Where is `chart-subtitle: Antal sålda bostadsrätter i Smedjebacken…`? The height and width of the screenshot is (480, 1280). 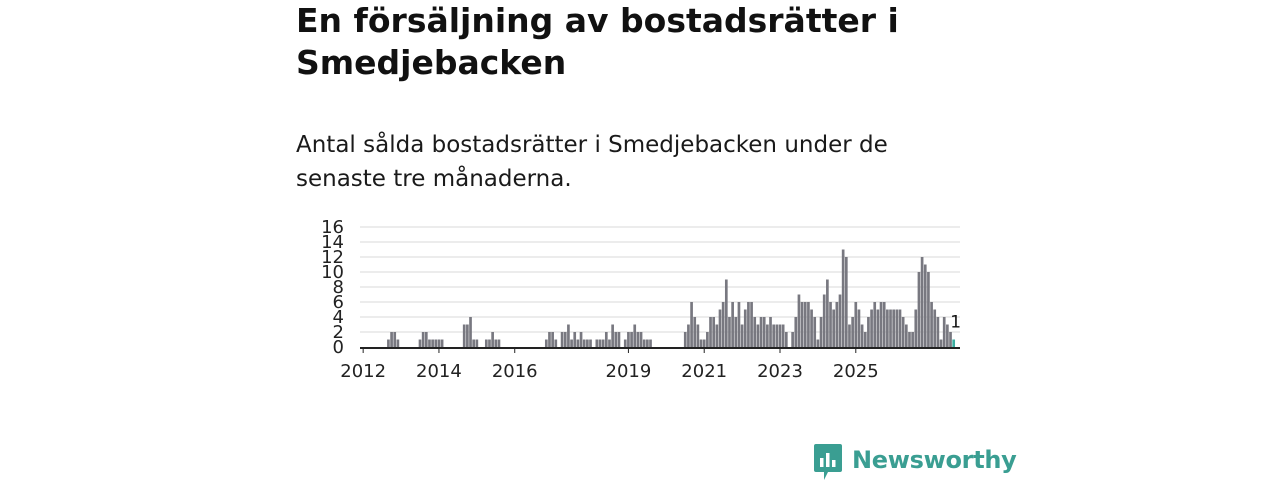
chart-subtitle: Antal sålda bostadsrätter i Smedjebacken… is located at coordinates (592, 162).